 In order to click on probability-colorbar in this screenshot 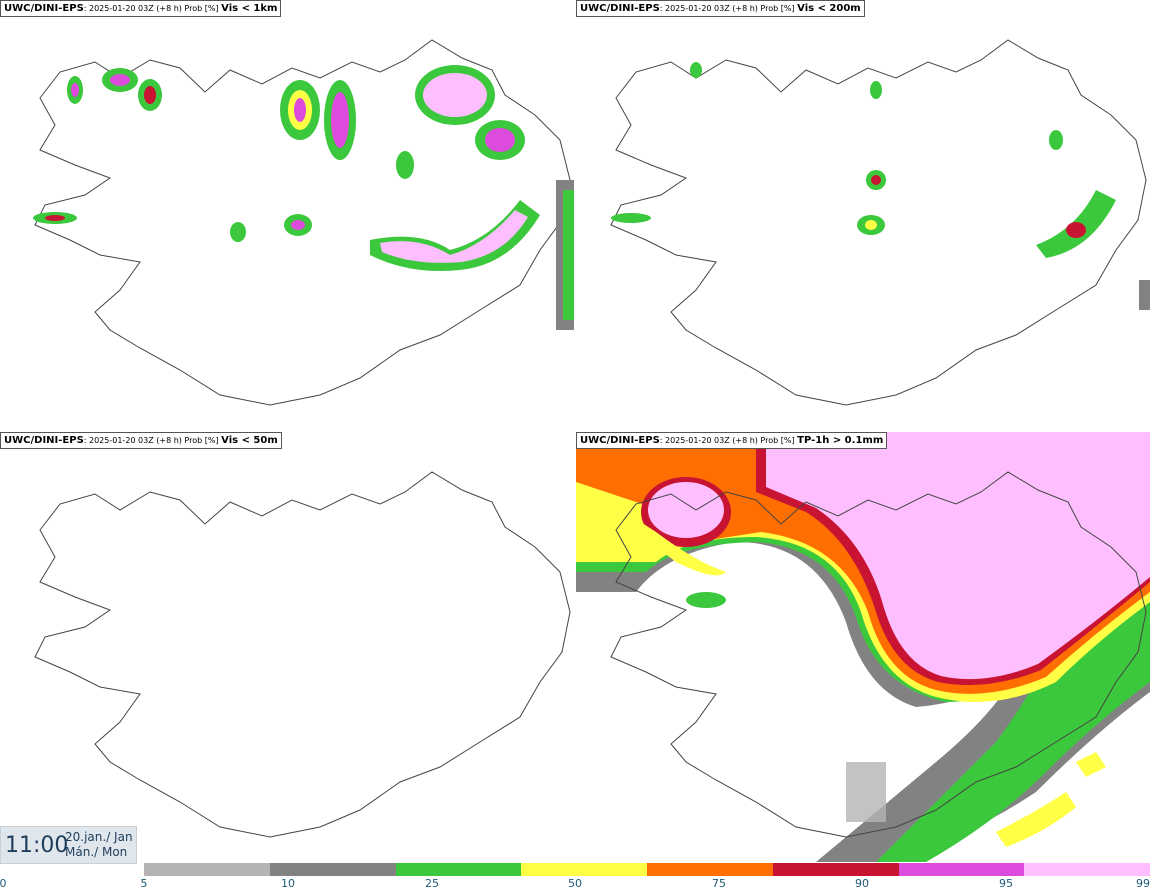, I will do `click(647, 869)`.